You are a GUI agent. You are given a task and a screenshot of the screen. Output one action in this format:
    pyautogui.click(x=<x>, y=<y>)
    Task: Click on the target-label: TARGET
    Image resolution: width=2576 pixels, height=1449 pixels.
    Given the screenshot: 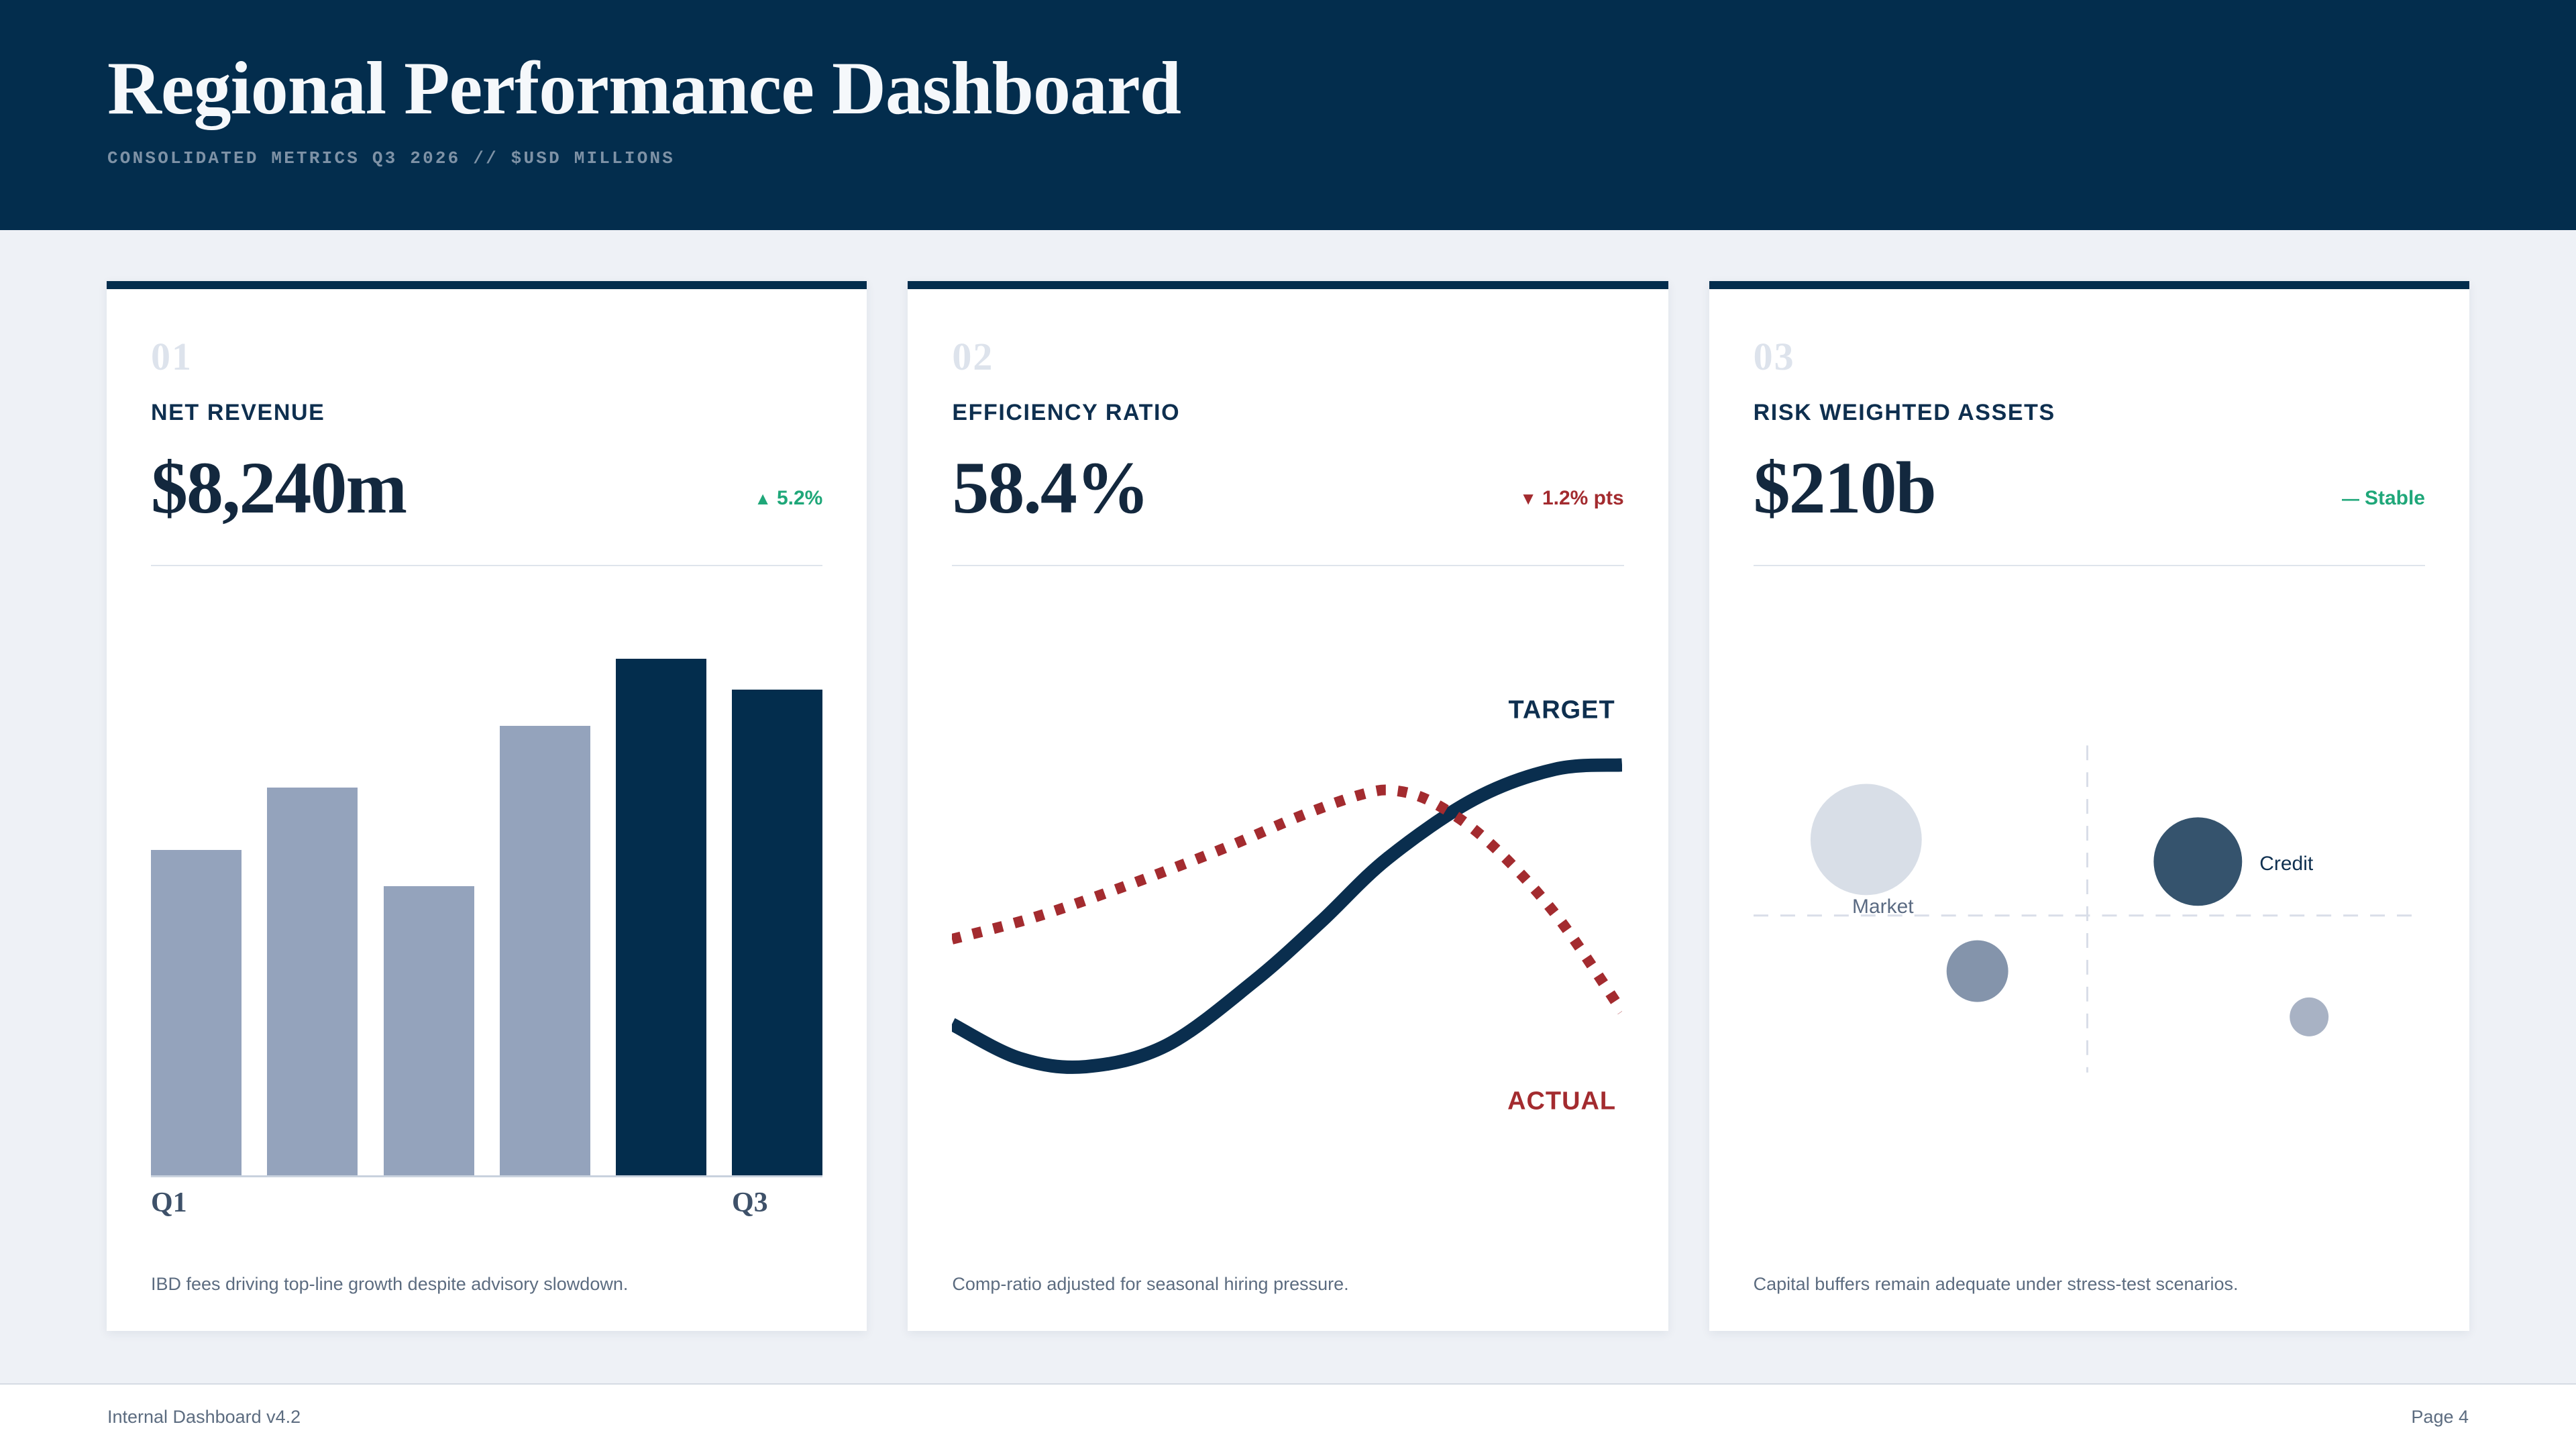 What is the action you would take?
    pyautogui.click(x=1562, y=710)
    